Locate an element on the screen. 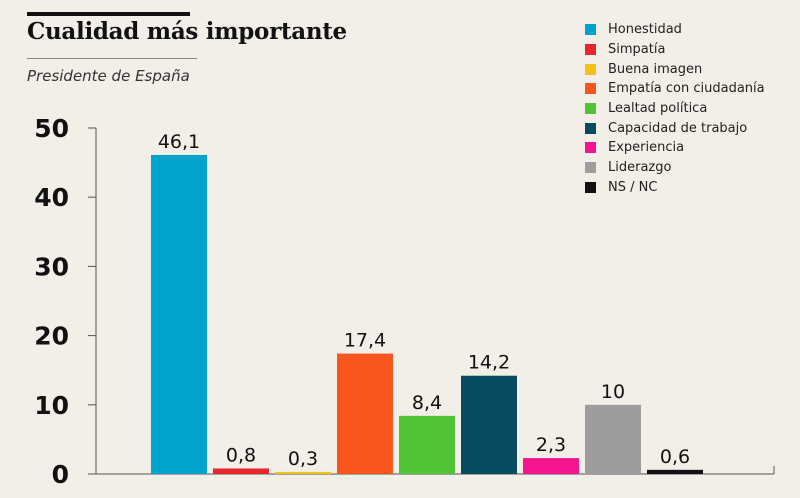 Image resolution: width=800 pixels, height=498 pixels. data-label: 10 is located at coordinates (613, 392).